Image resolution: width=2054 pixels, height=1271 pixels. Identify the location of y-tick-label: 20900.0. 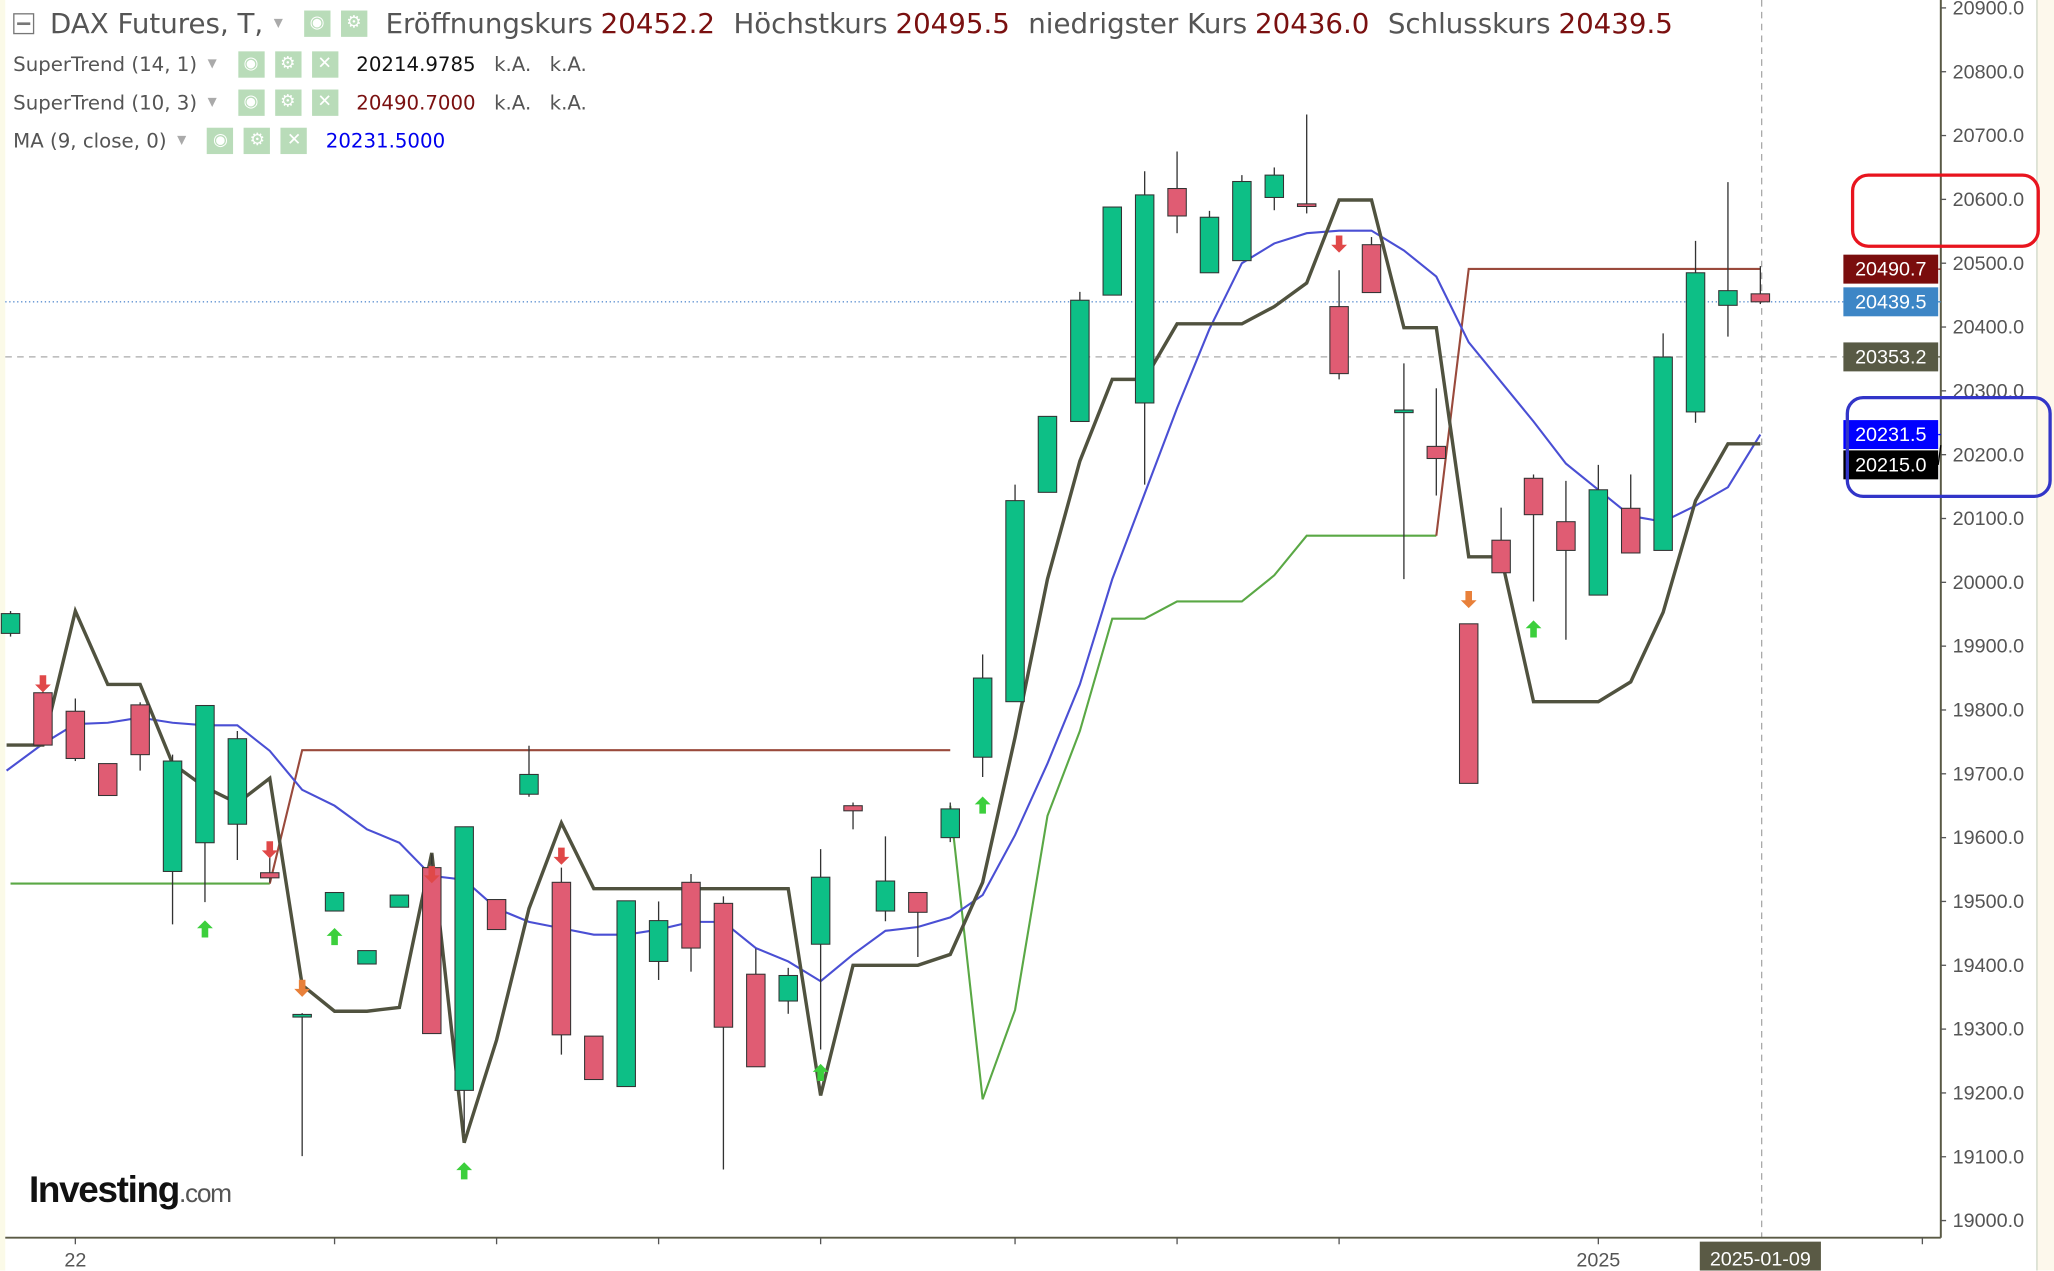
(1988, 9).